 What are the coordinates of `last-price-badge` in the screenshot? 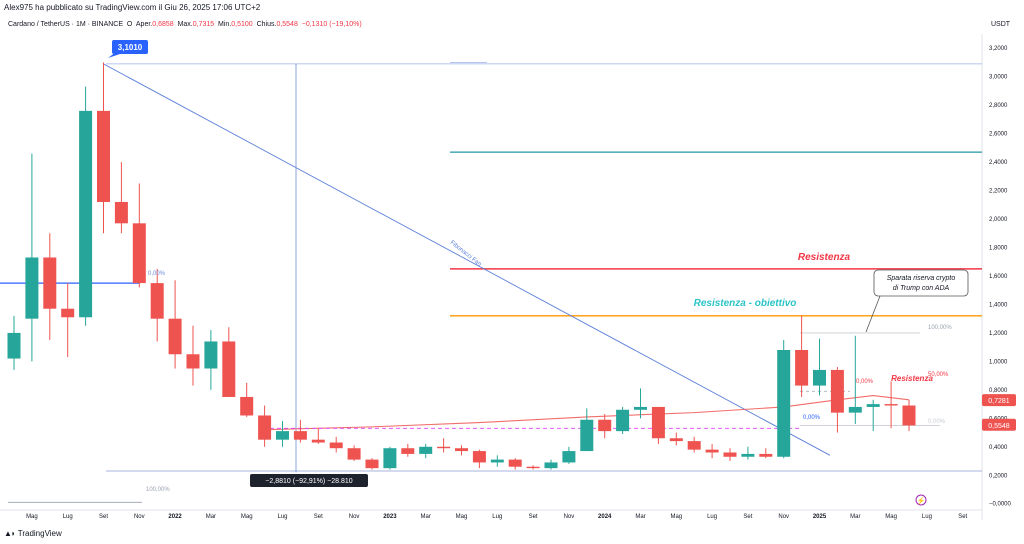 It's located at (999, 424).